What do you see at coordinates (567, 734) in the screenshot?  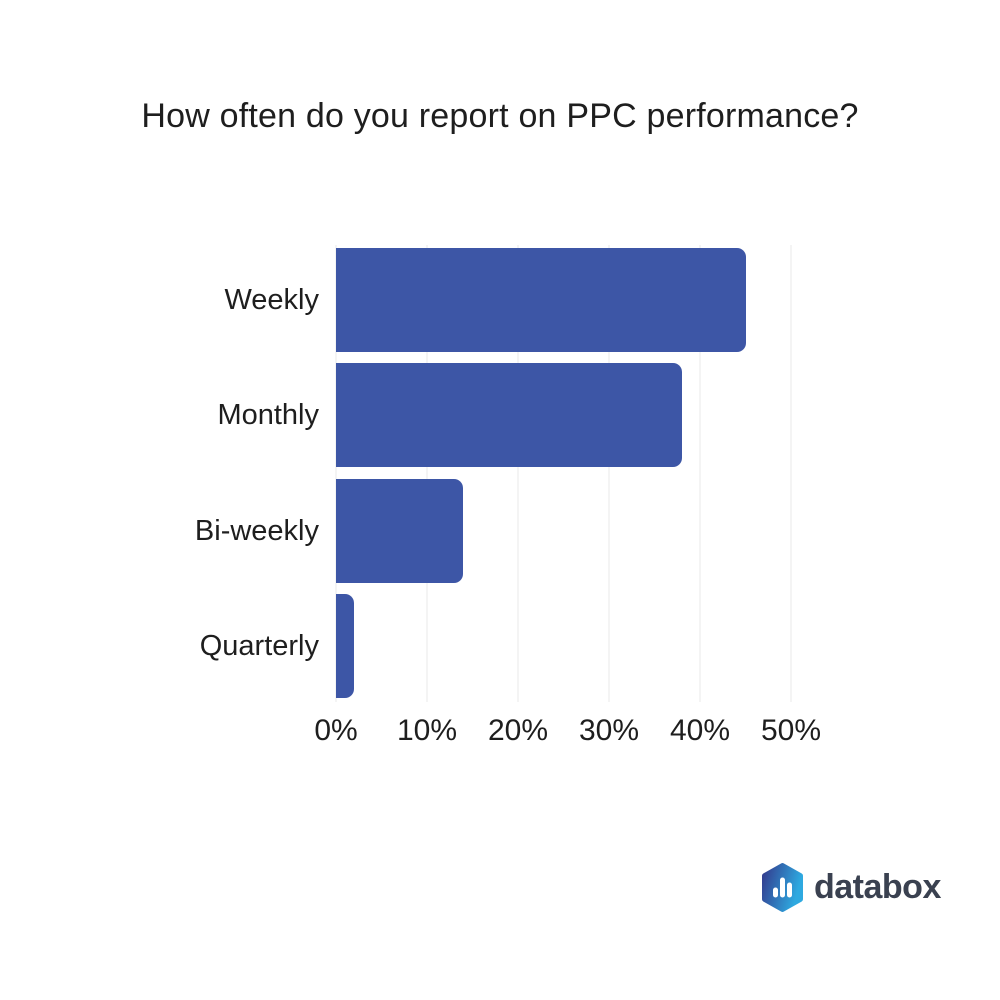 I see `x-axis-ticks: 0% 10% 20% 30% 40% 50%` at bounding box center [567, 734].